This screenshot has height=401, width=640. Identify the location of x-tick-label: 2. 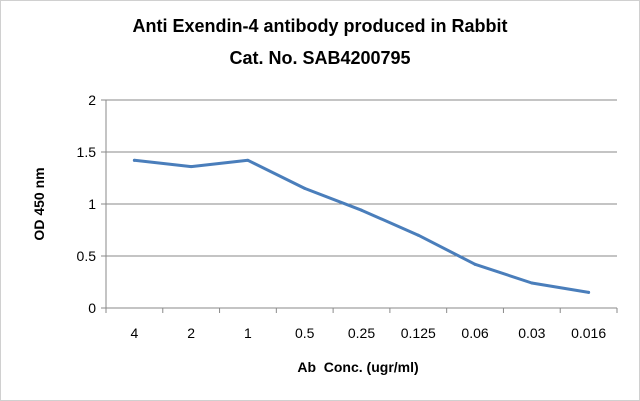
(191, 333).